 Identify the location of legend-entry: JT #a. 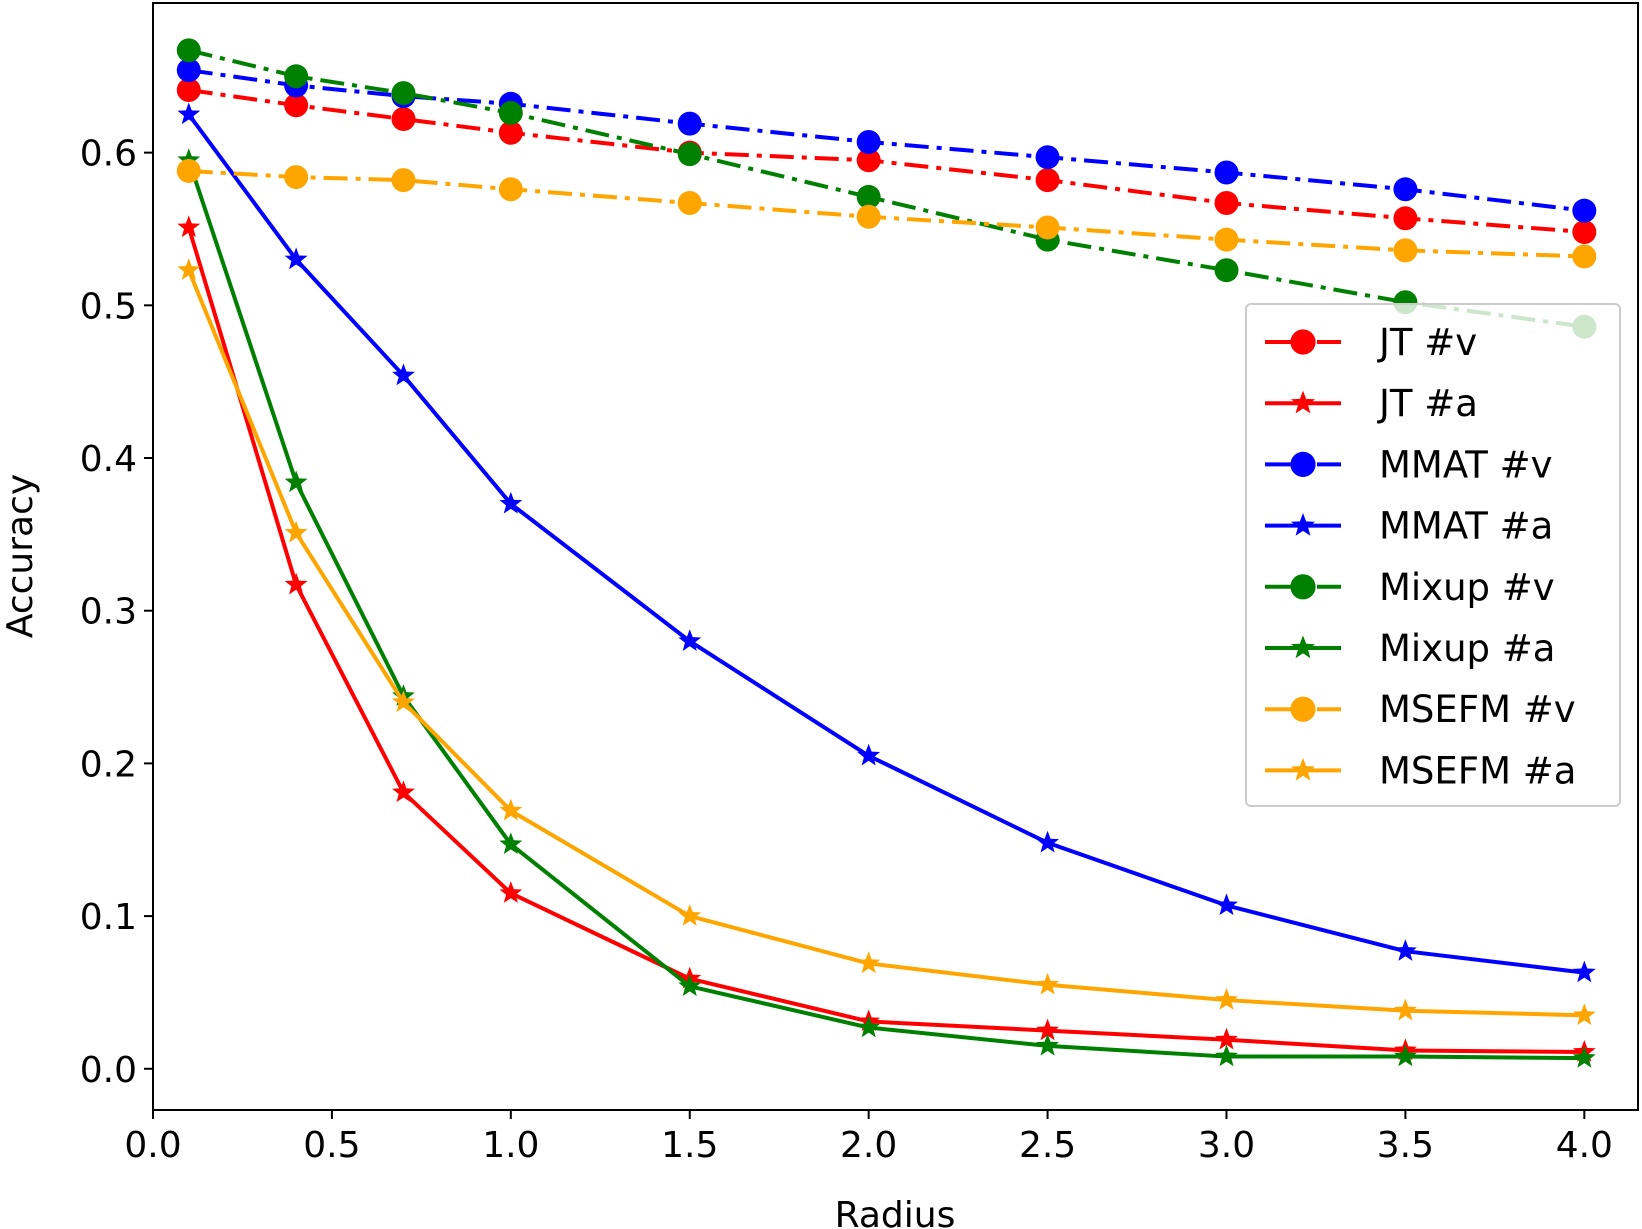
(1371, 403).